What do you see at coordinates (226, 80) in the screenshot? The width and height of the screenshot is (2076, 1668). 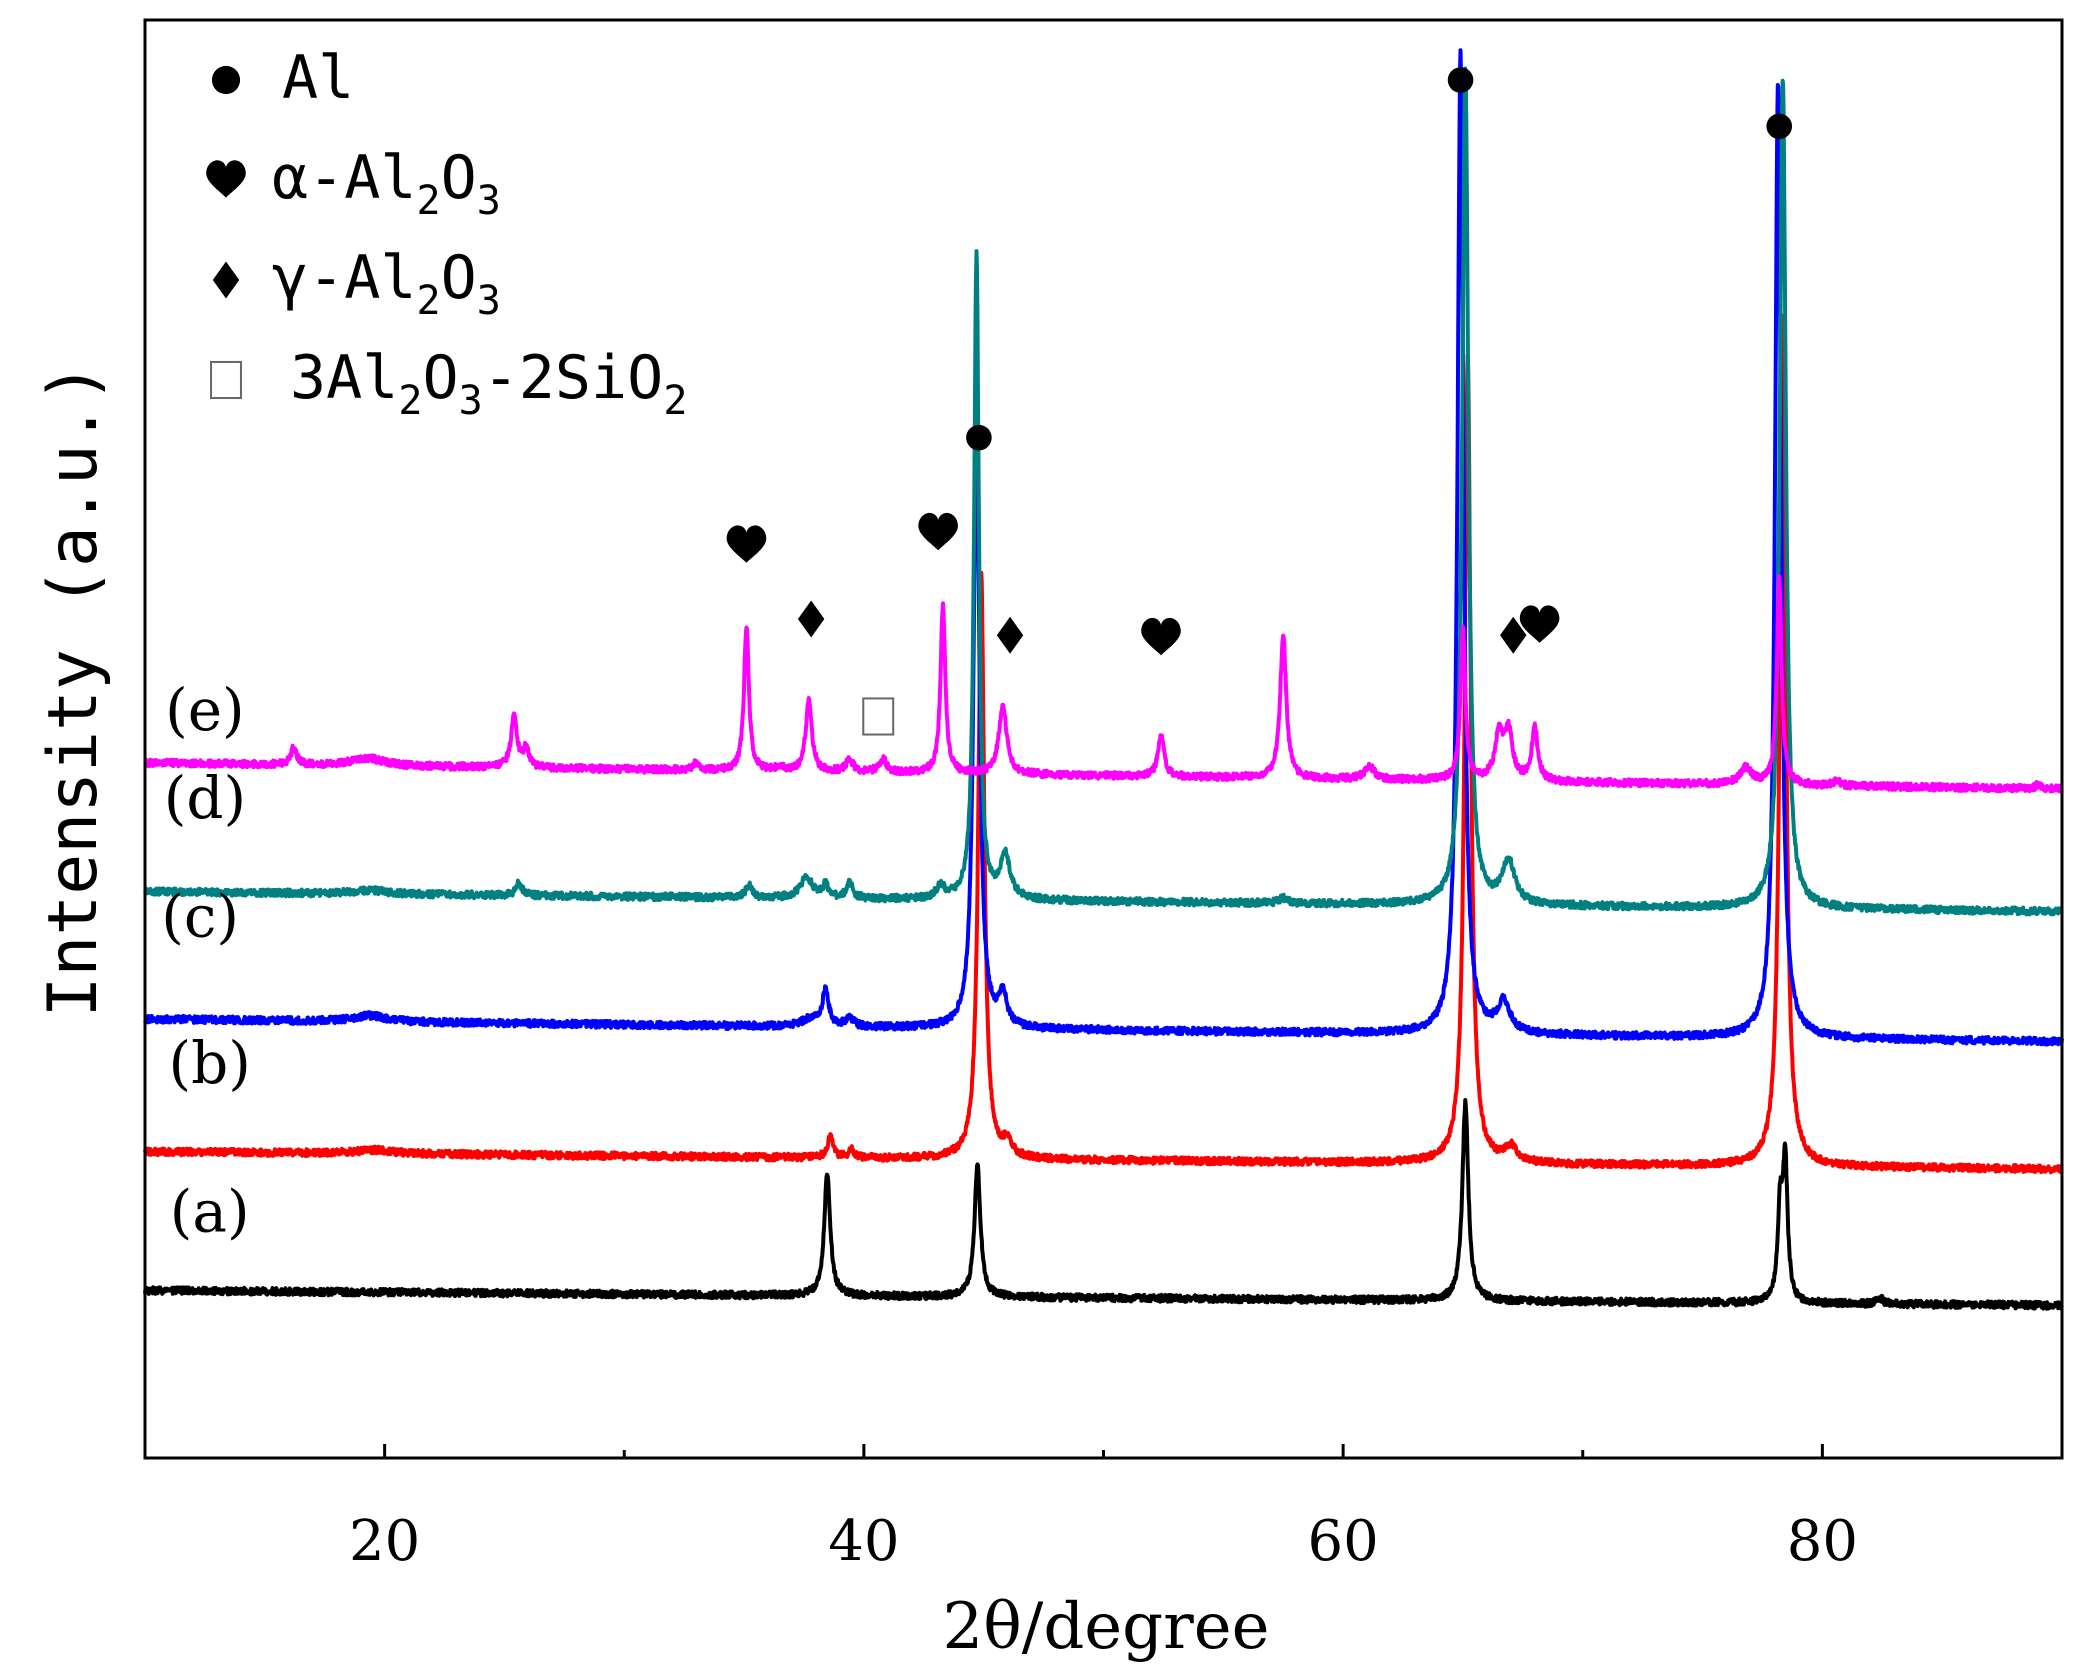 I see `legend-circle-icon` at bounding box center [226, 80].